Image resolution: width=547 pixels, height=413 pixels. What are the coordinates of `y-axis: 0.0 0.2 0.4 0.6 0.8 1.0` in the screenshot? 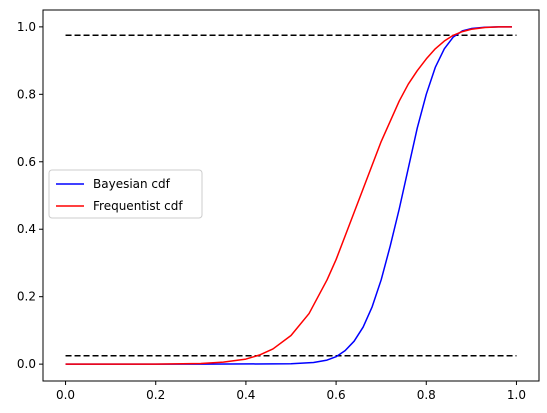 It's located at (30, 195).